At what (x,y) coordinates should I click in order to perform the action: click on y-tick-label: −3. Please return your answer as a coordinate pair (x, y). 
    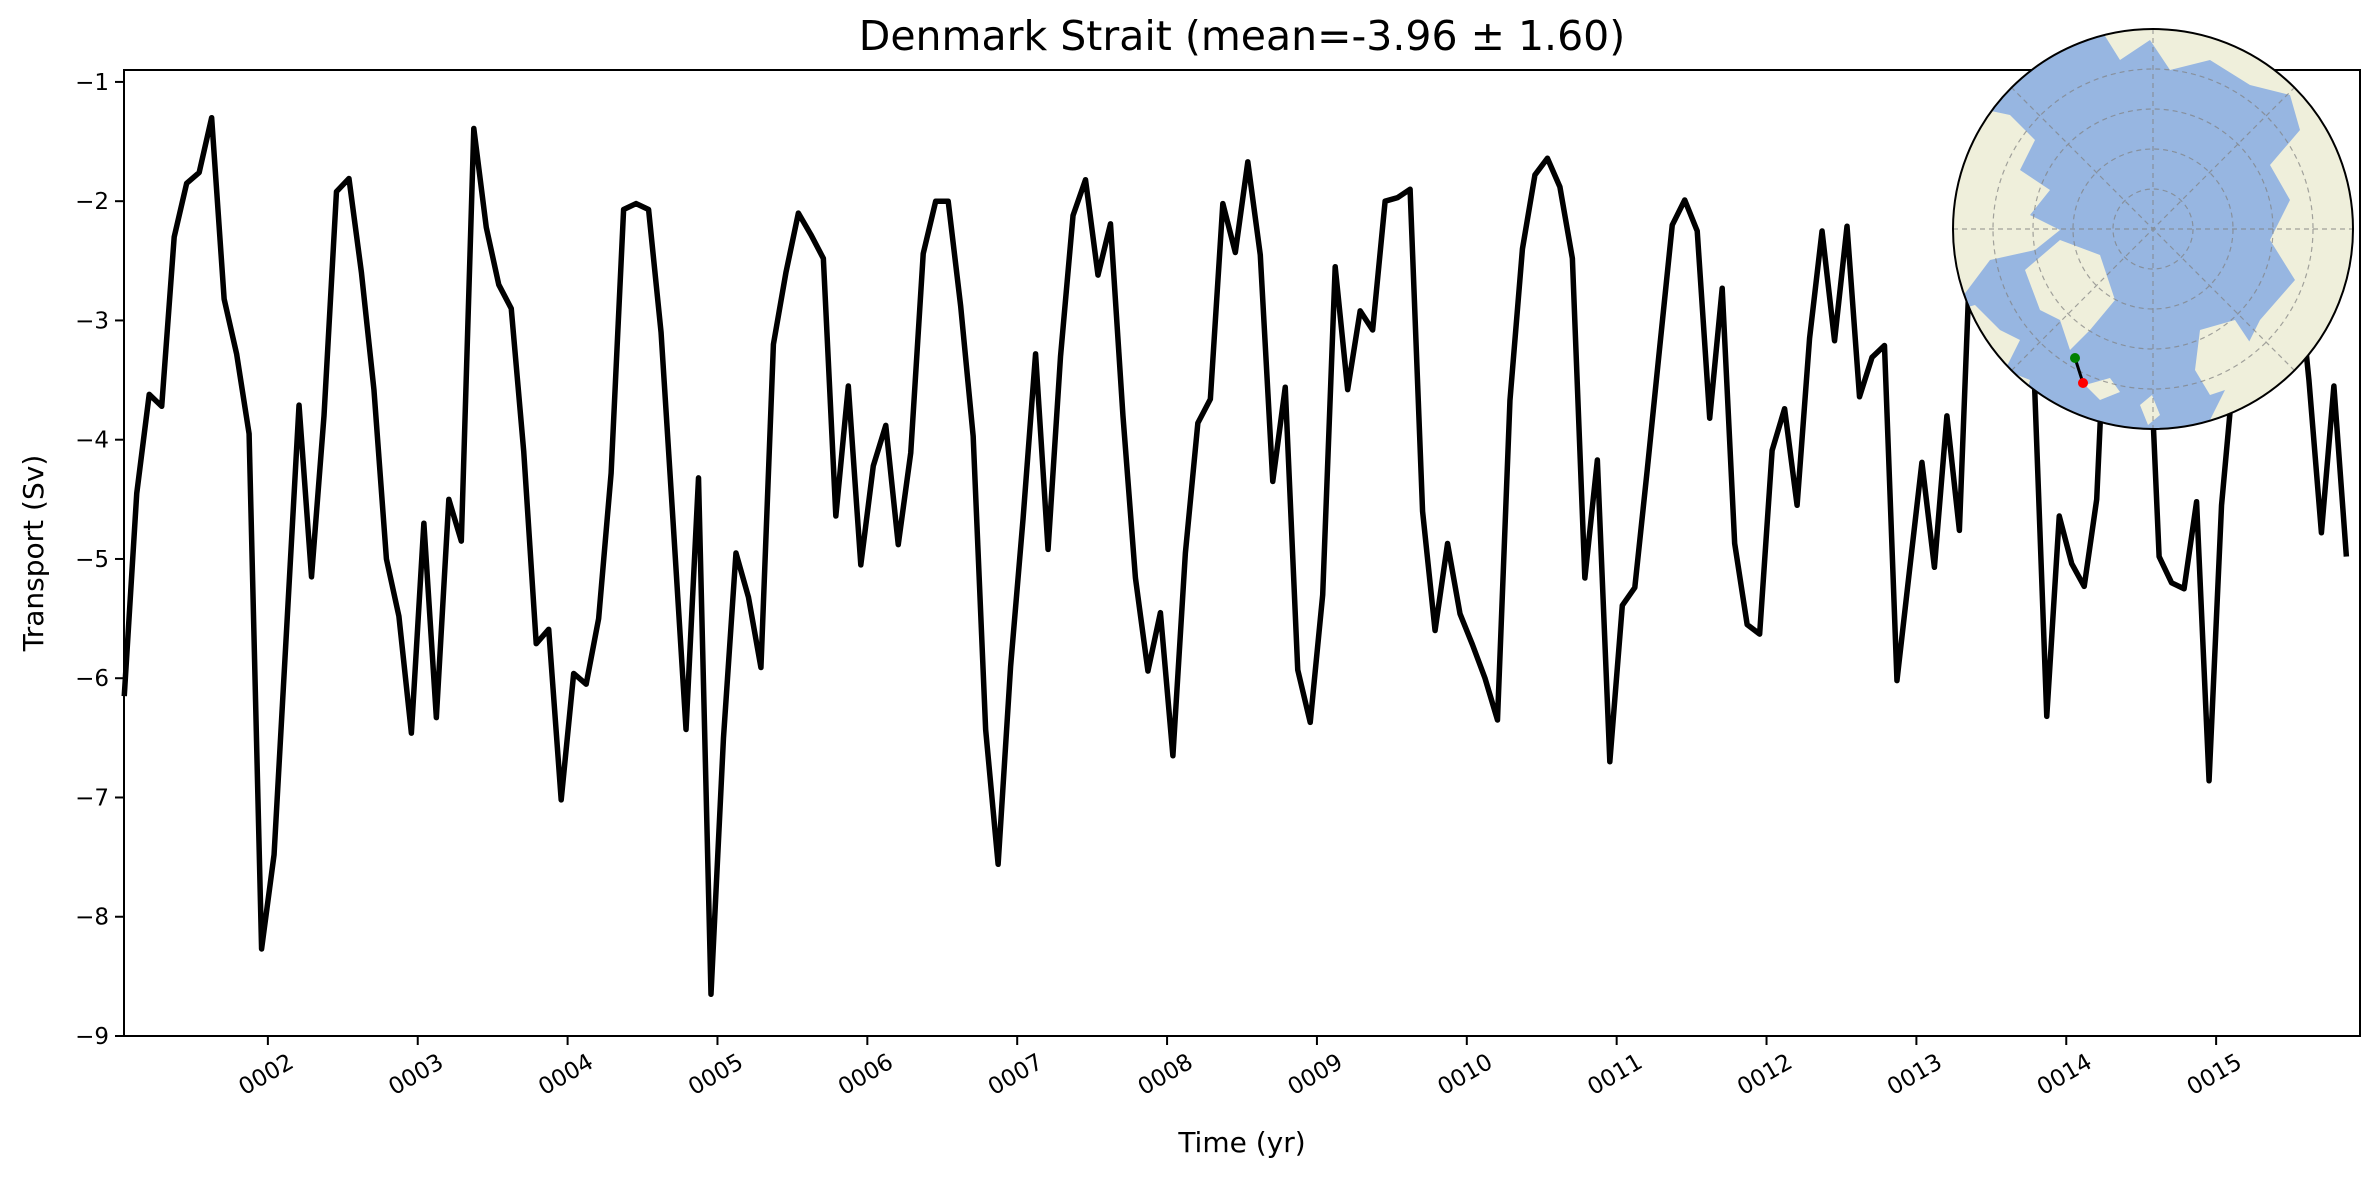
    Looking at the image, I should click on (92, 321).